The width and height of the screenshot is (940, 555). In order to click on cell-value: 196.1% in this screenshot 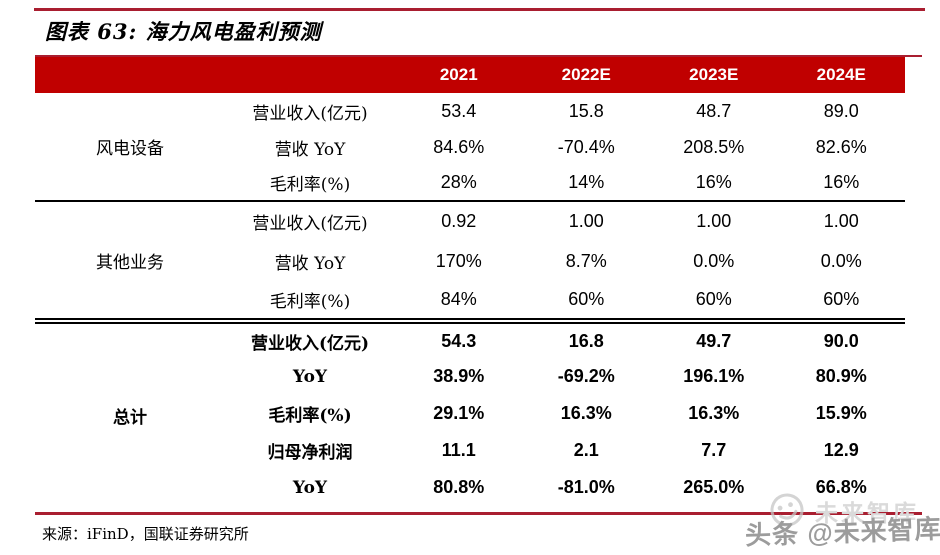, I will do `click(714, 376)`.